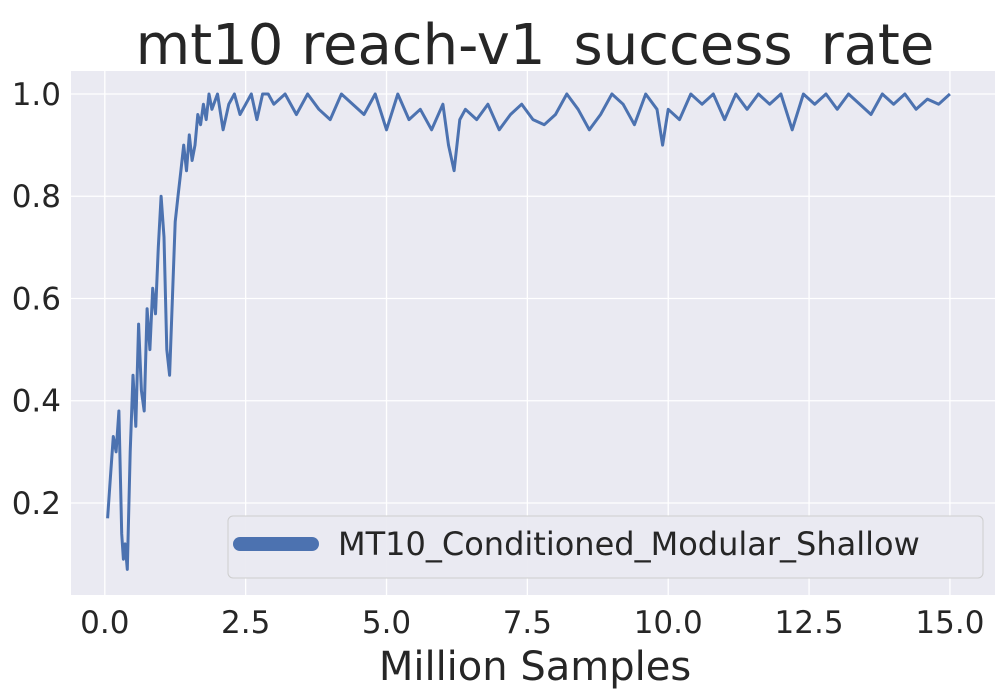 This screenshot has width=1000, height=700. I want to click on x-axis-ticks: 0.0 2.5 5.0 7.5 10.0 12.5 15.0, so click(532, 623).